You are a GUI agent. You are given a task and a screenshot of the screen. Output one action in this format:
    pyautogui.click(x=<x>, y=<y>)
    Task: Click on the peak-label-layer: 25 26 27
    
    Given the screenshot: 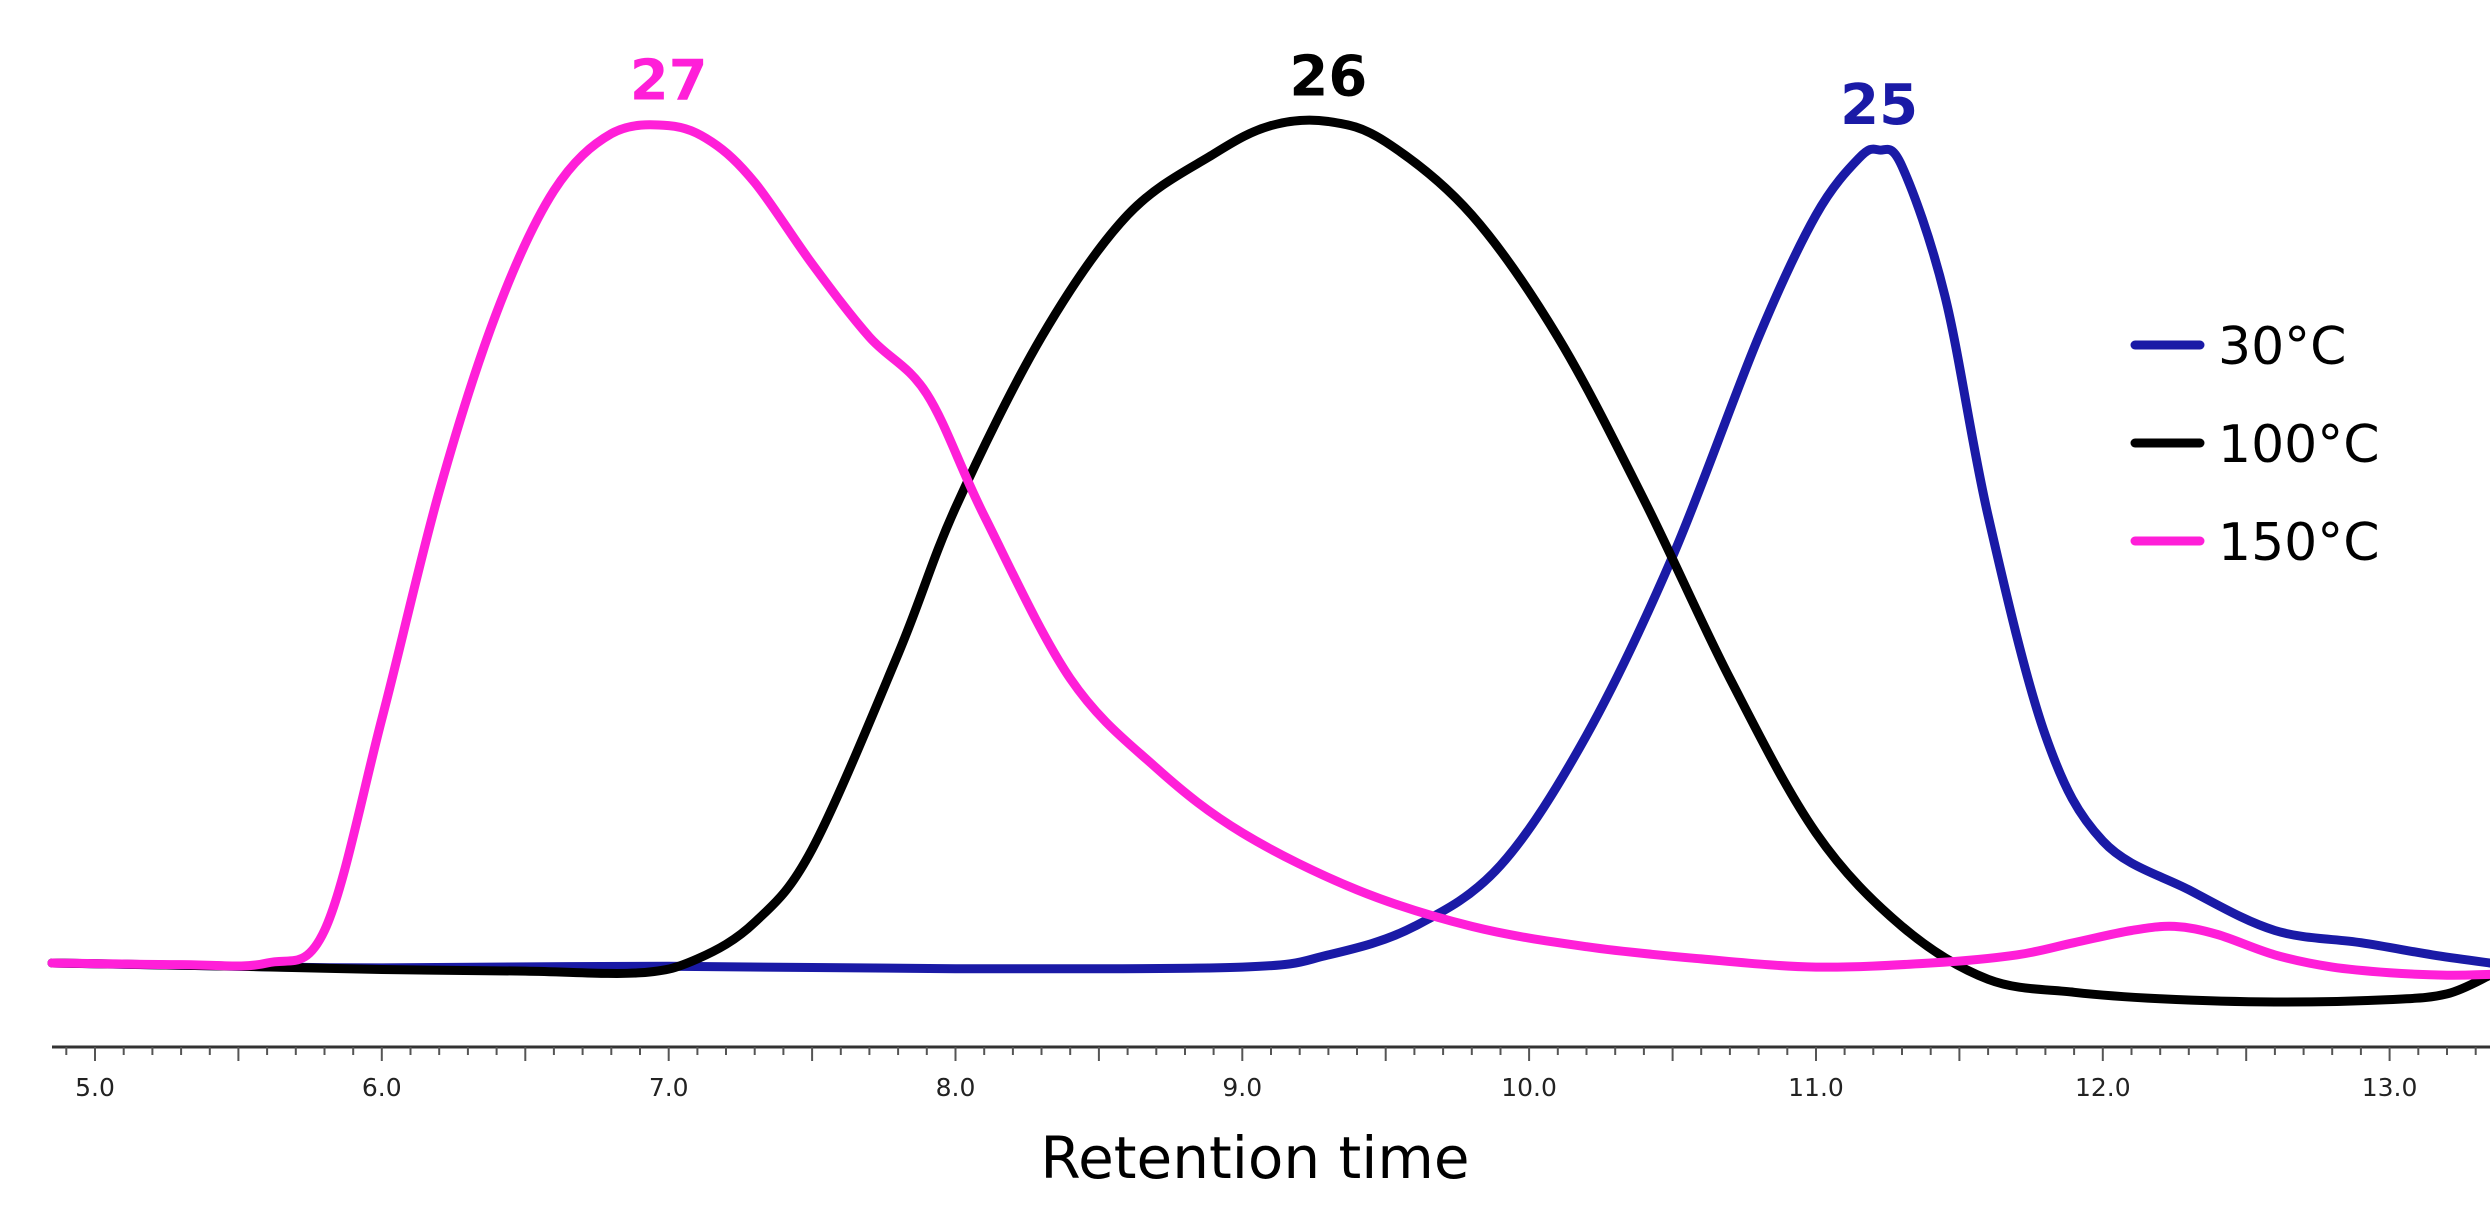 What is the action you would take?
    pyautogui.click(x=1274, y=92)
    